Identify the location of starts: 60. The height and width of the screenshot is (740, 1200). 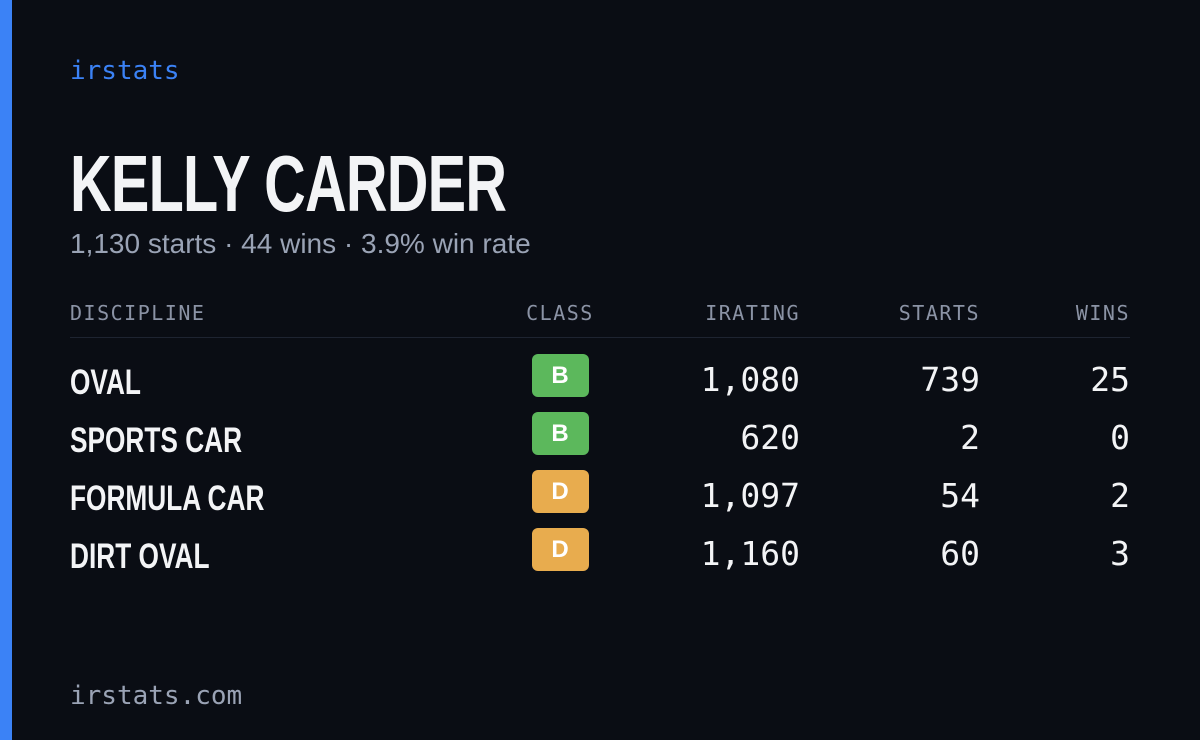
(960, 553).